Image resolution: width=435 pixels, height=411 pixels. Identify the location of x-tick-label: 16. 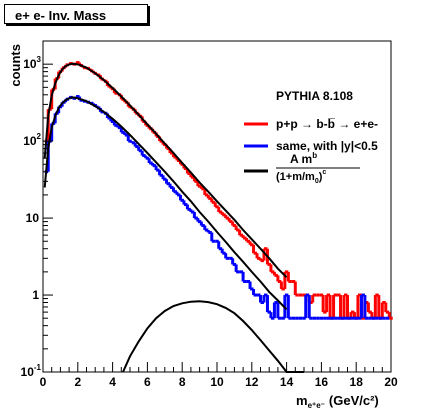
(322, 382).